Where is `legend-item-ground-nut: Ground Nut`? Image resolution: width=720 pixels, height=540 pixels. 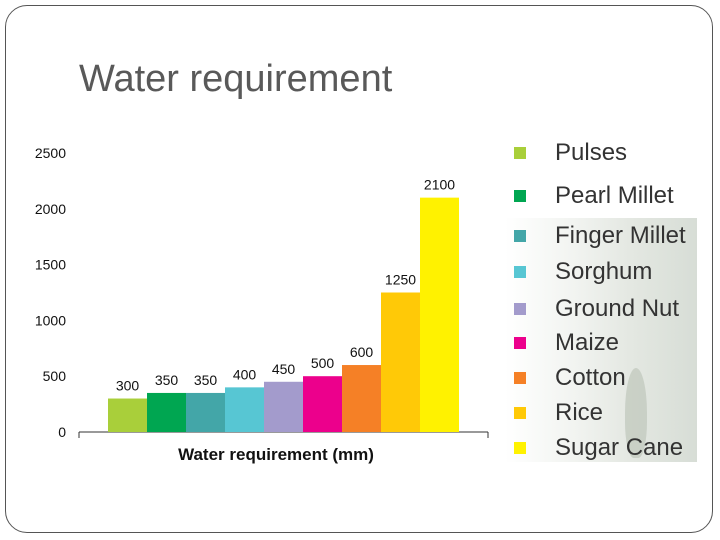 legend-item-ground-nut: Ground Nut is located at coordinates (596, 309).